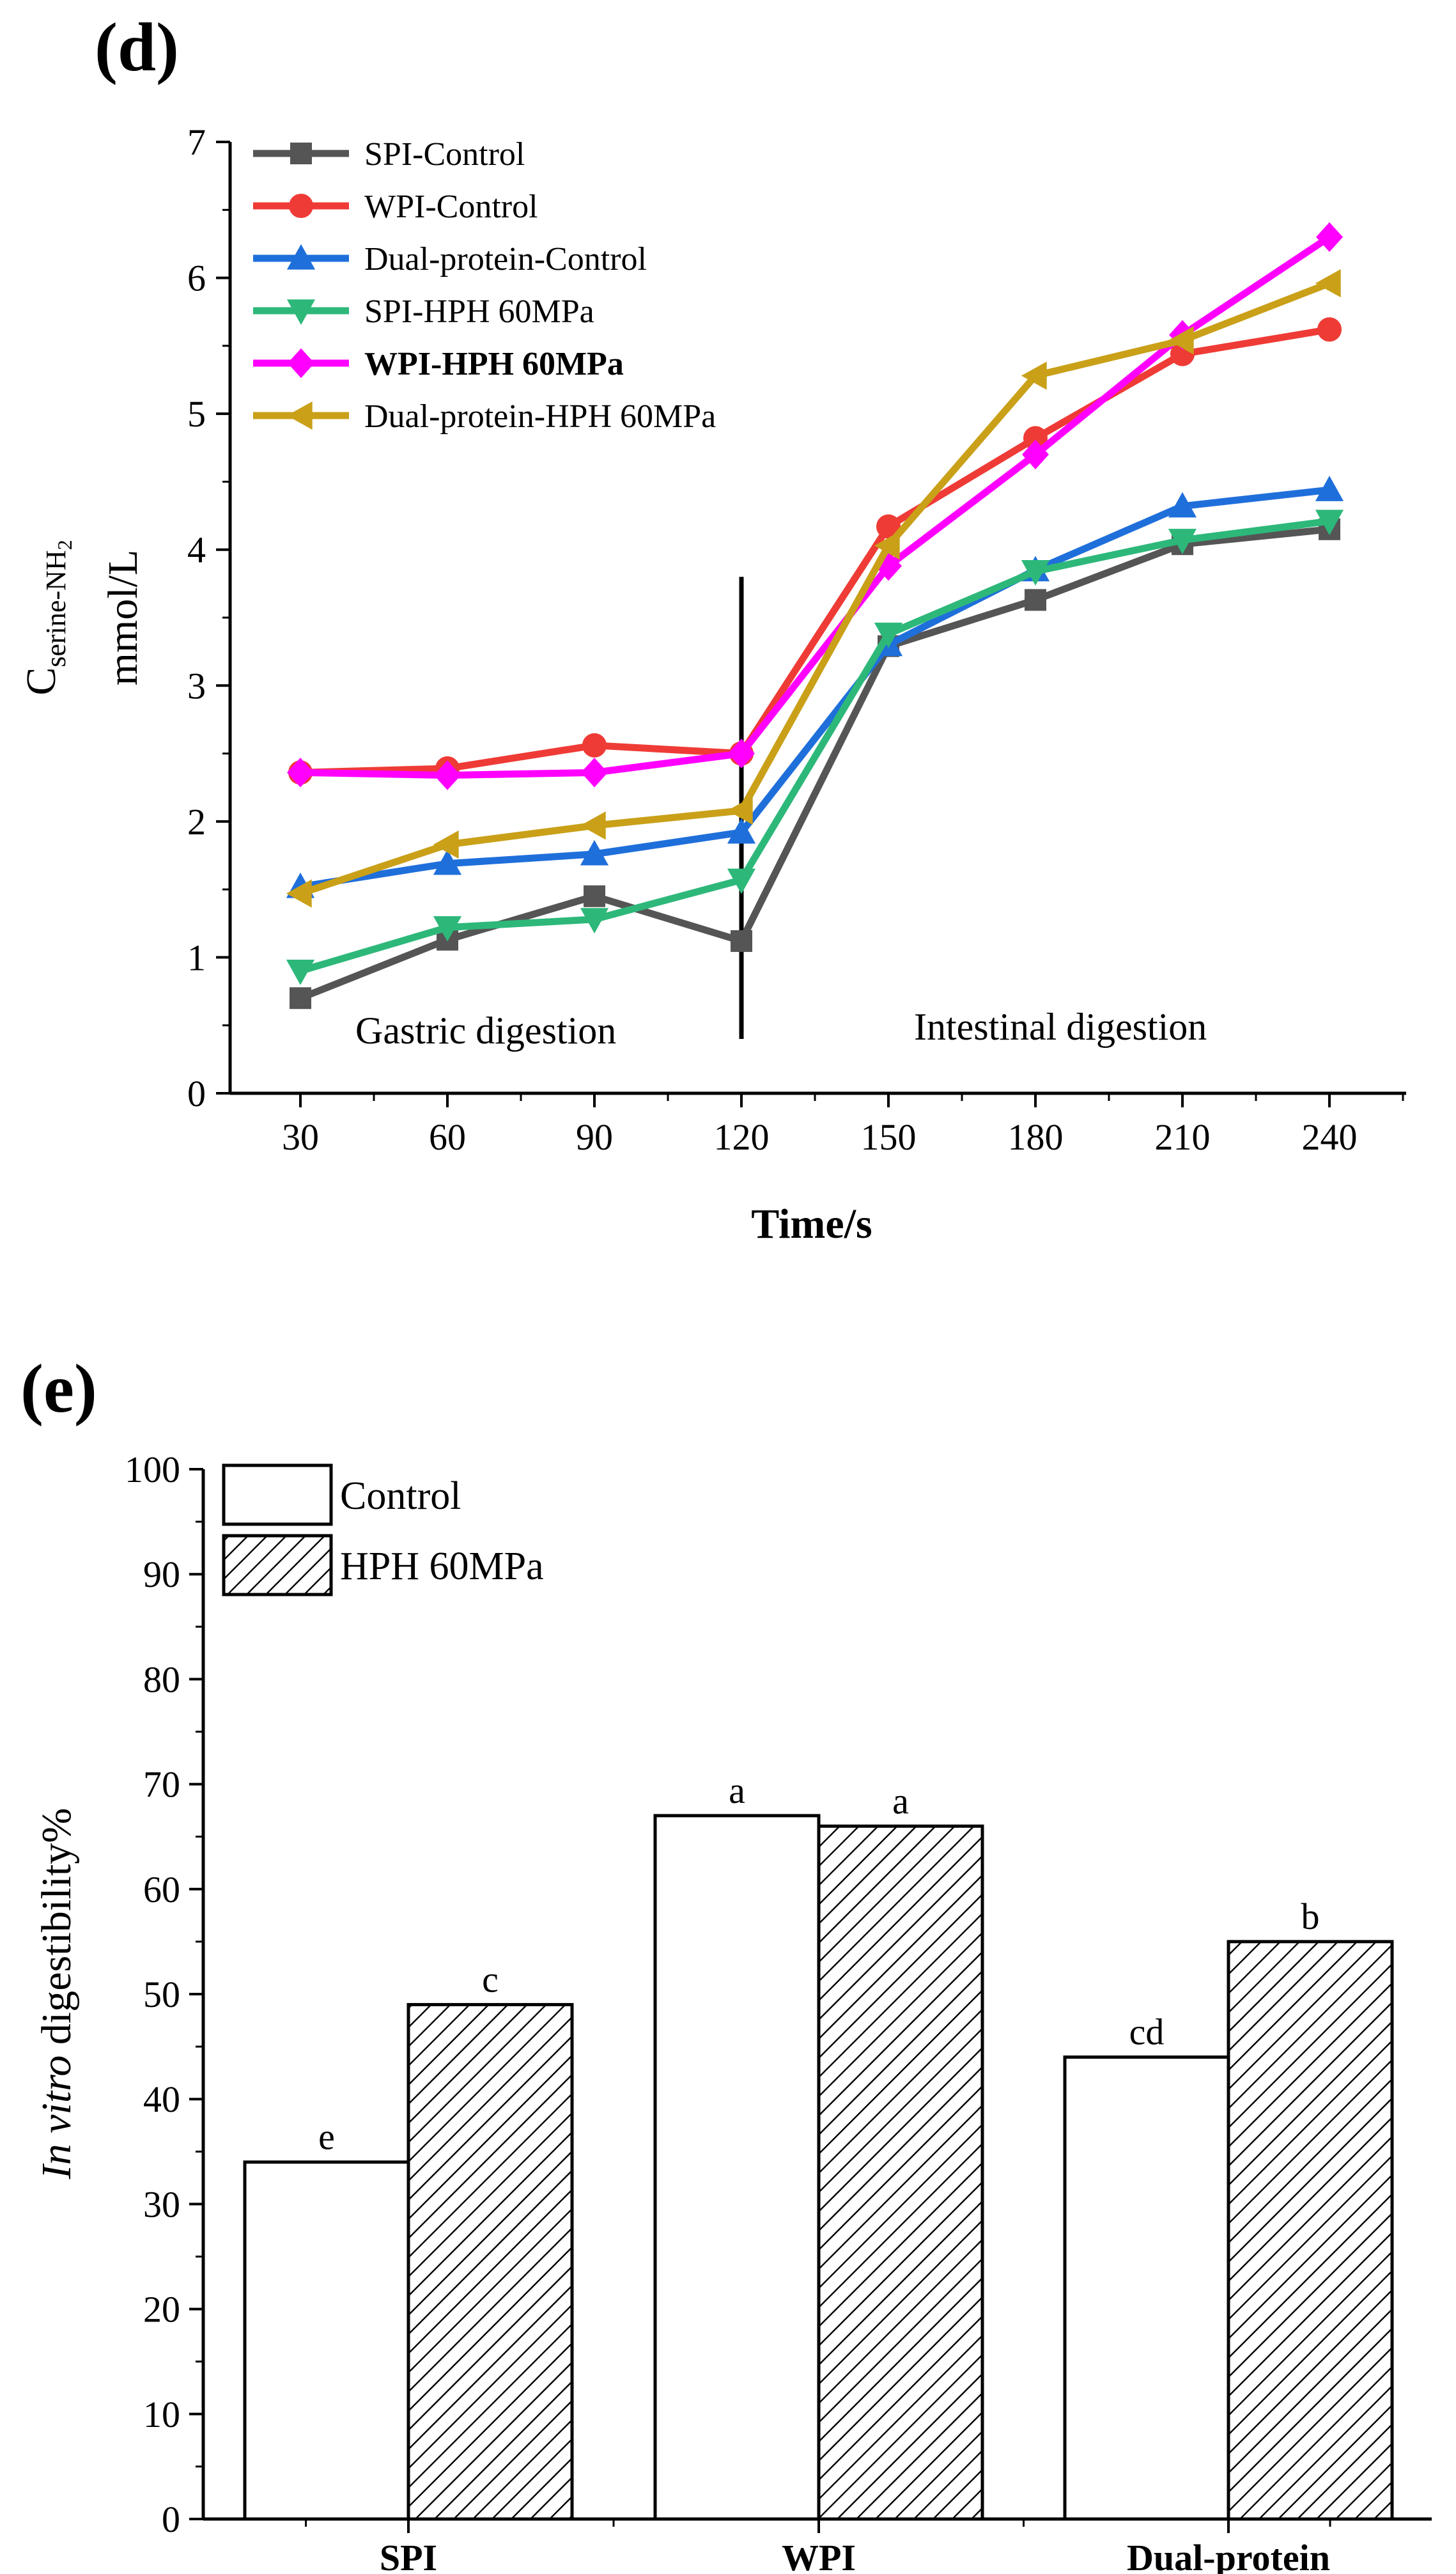 This screenshot has width=1456, height=2574. Describe the element at coordinates (505, 259) in the screenshot. I see `d-legend-label: Dual-protein-Control` at that location.